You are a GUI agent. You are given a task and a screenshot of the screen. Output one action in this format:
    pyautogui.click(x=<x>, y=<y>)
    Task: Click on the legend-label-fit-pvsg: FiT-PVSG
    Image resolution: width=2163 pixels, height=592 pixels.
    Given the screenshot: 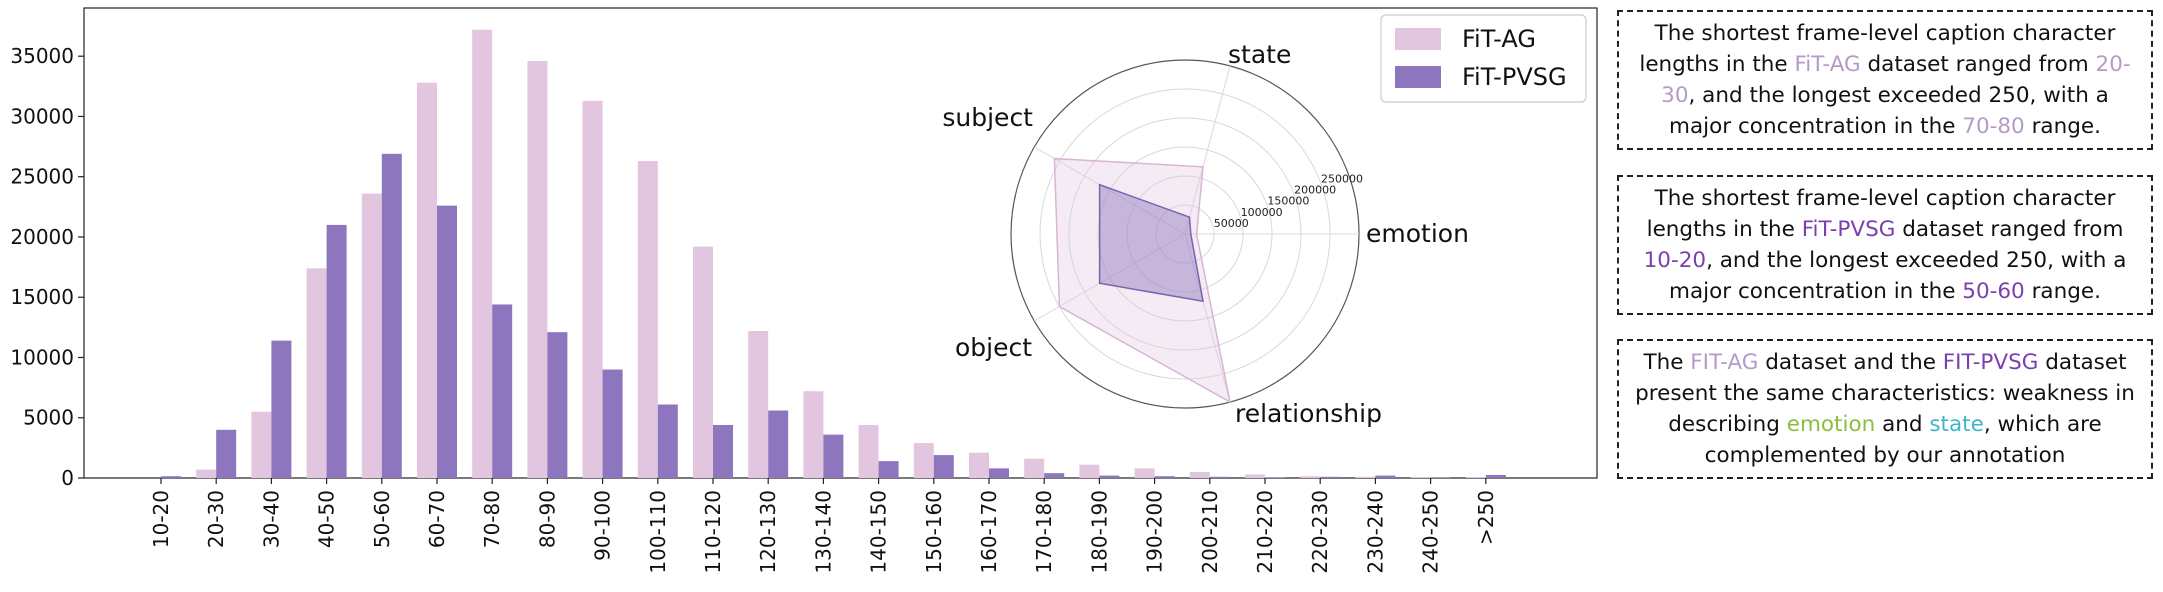 What is the action you would take?
    pyautogui.click(x=1514, y=77)
    